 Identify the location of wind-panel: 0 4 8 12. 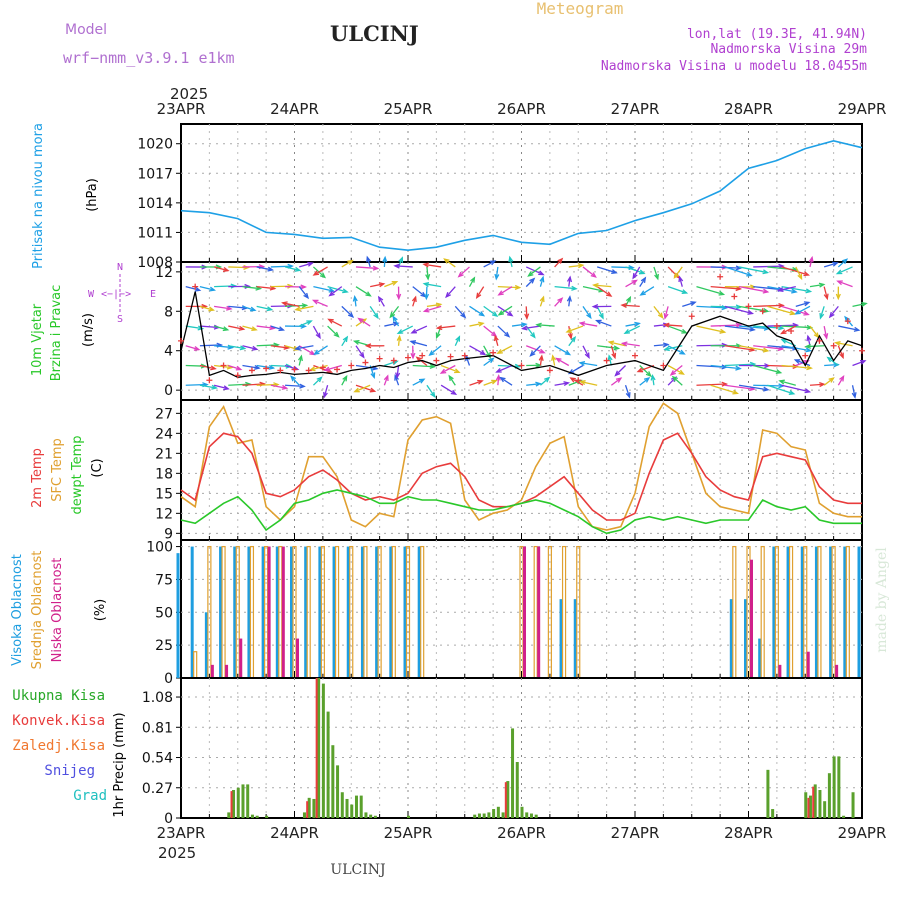
(511, 328).